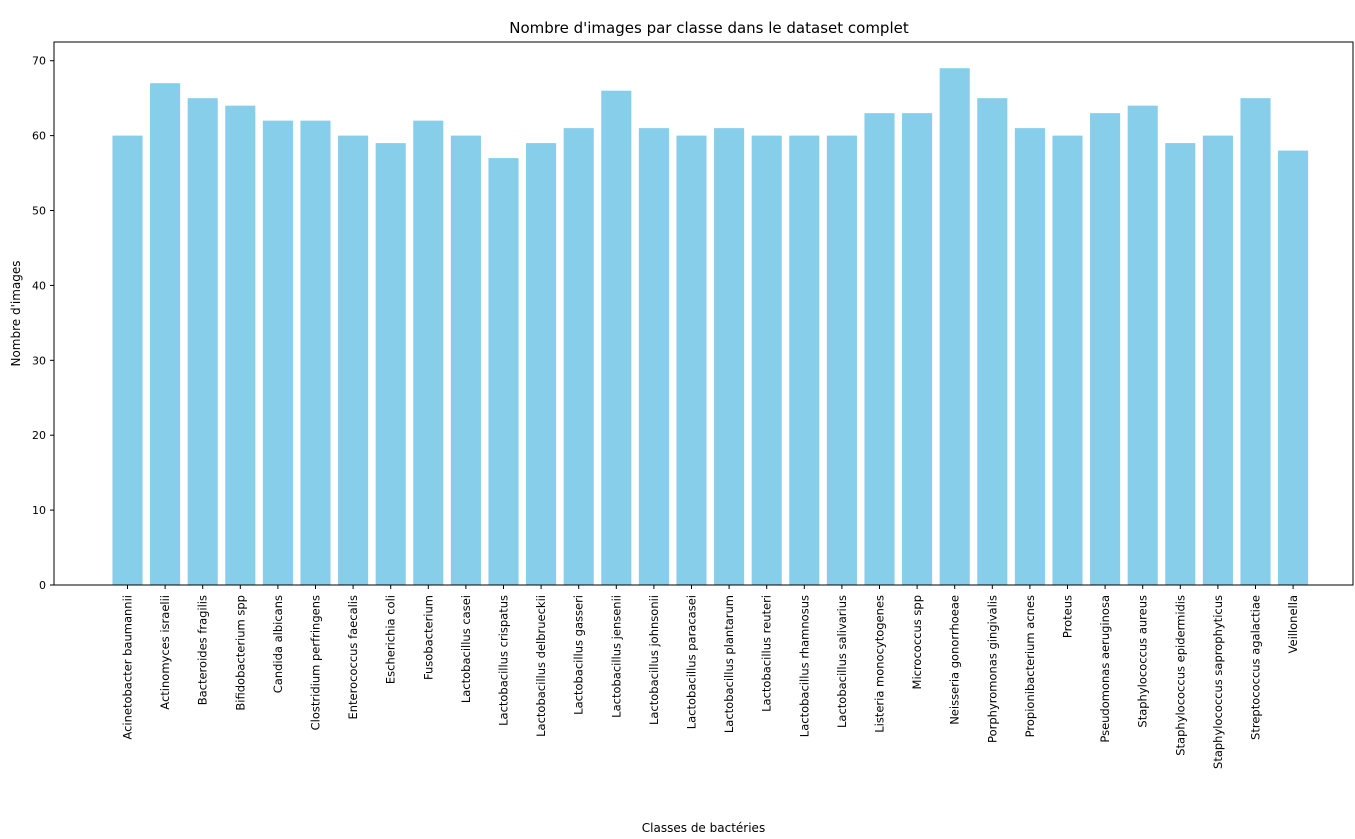 The height and width of the screenshot is (839, 1355). Describe the element at coordinates (1180, 675) in the screenshot. I see `x-tick-label: Staphylococcus epidermidis` at that location.